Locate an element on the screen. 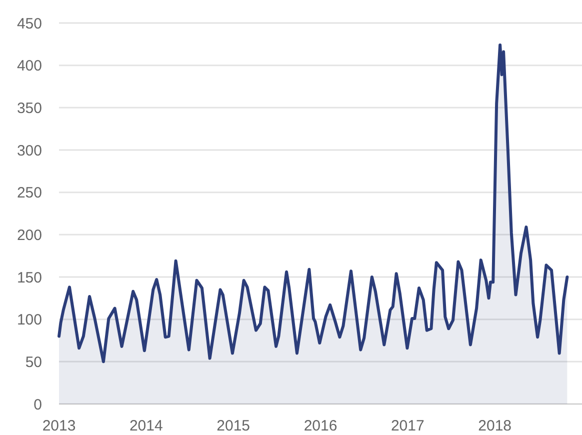 Image resolution: width=582 pixels, height=435 pixels. x-tick-label: 2014 is located at coordinates (146, 425).